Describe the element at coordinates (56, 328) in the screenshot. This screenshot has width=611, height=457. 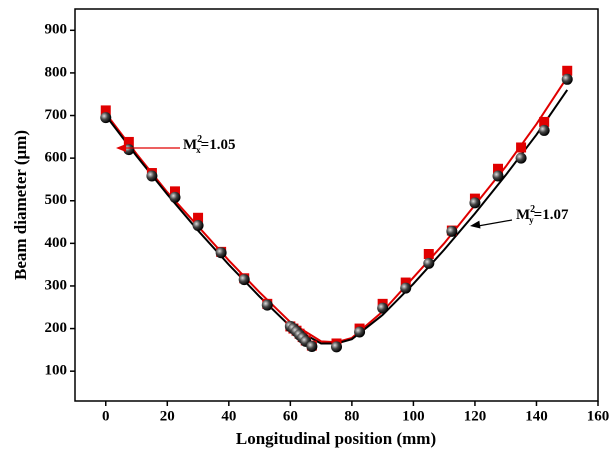
I see `y-tick-label: 200` at that location.